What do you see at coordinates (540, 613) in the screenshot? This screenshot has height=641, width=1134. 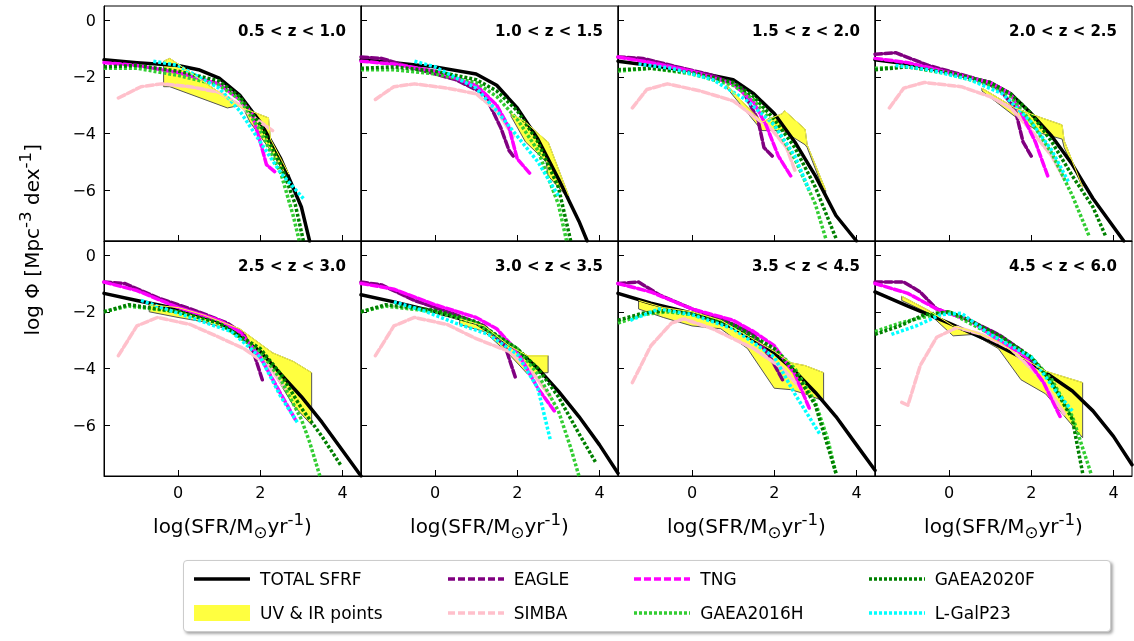 I see `legend-label: SIMBA` at bounding box center [540, 613].